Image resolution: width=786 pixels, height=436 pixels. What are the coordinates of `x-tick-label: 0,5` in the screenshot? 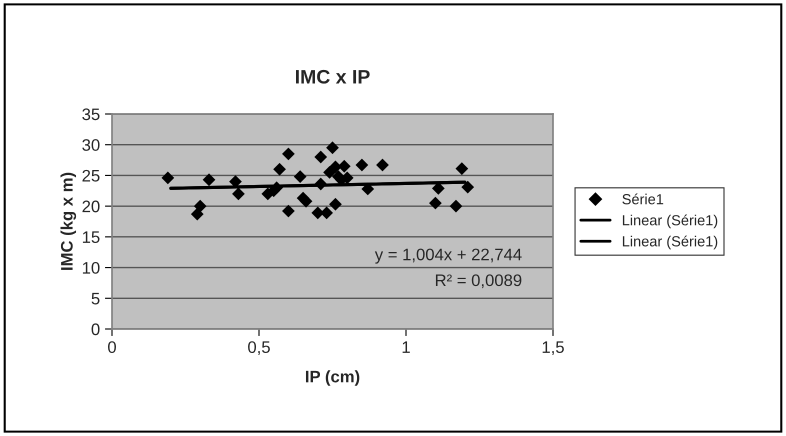 It's located at (259, 348).